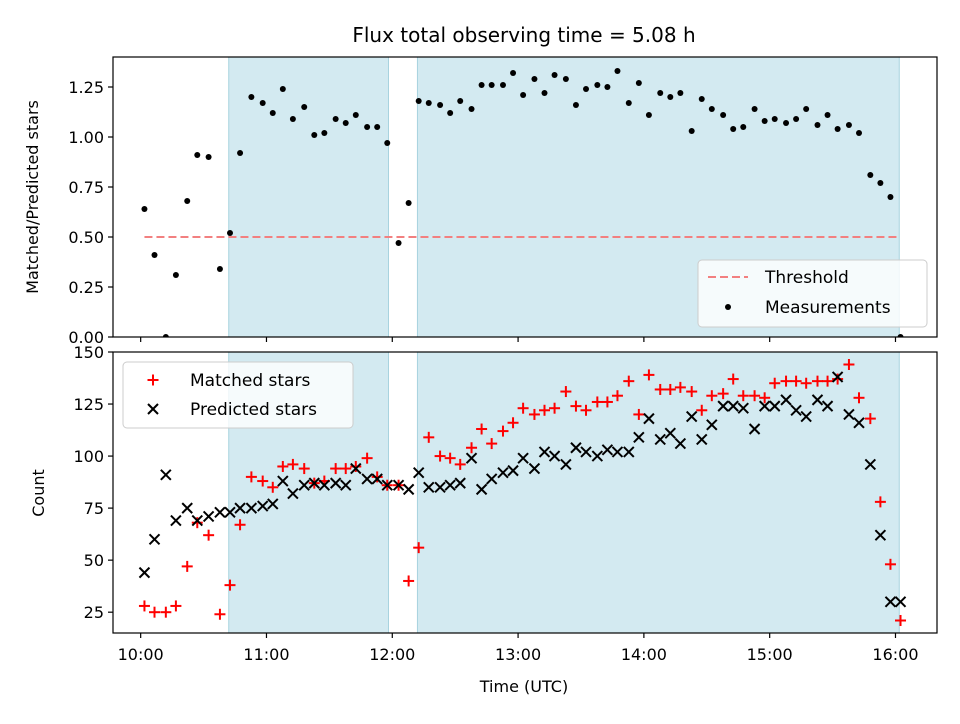 This screenshot has width=960, height=724. What do you see at coordinates (770, 654) in the screenshot?
I see `x-tick-label: 15:00` at bounding box center [770, 654].